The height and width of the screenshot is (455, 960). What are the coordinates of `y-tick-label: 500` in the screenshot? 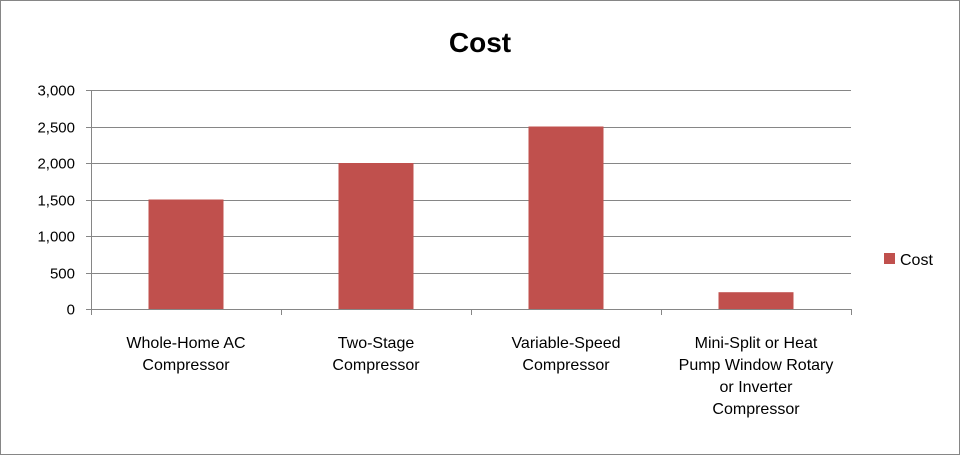 It's located at (62, 274).